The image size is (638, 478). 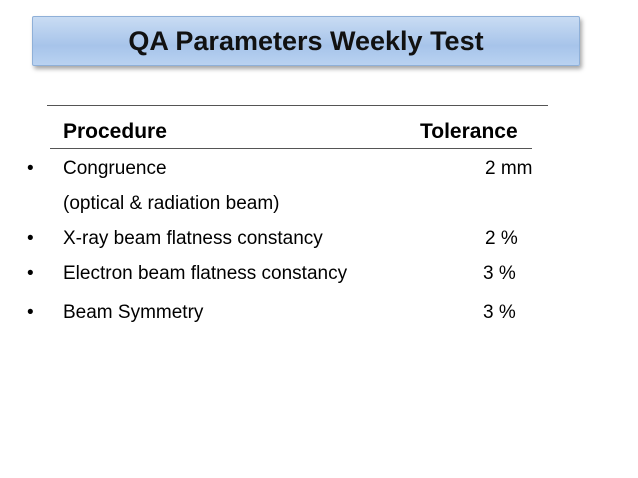 What do you see at coordinates (205, 273) in the screenshot?
I see `procedure: Electron beam flatness constancy` at bounding box center [205, 273].